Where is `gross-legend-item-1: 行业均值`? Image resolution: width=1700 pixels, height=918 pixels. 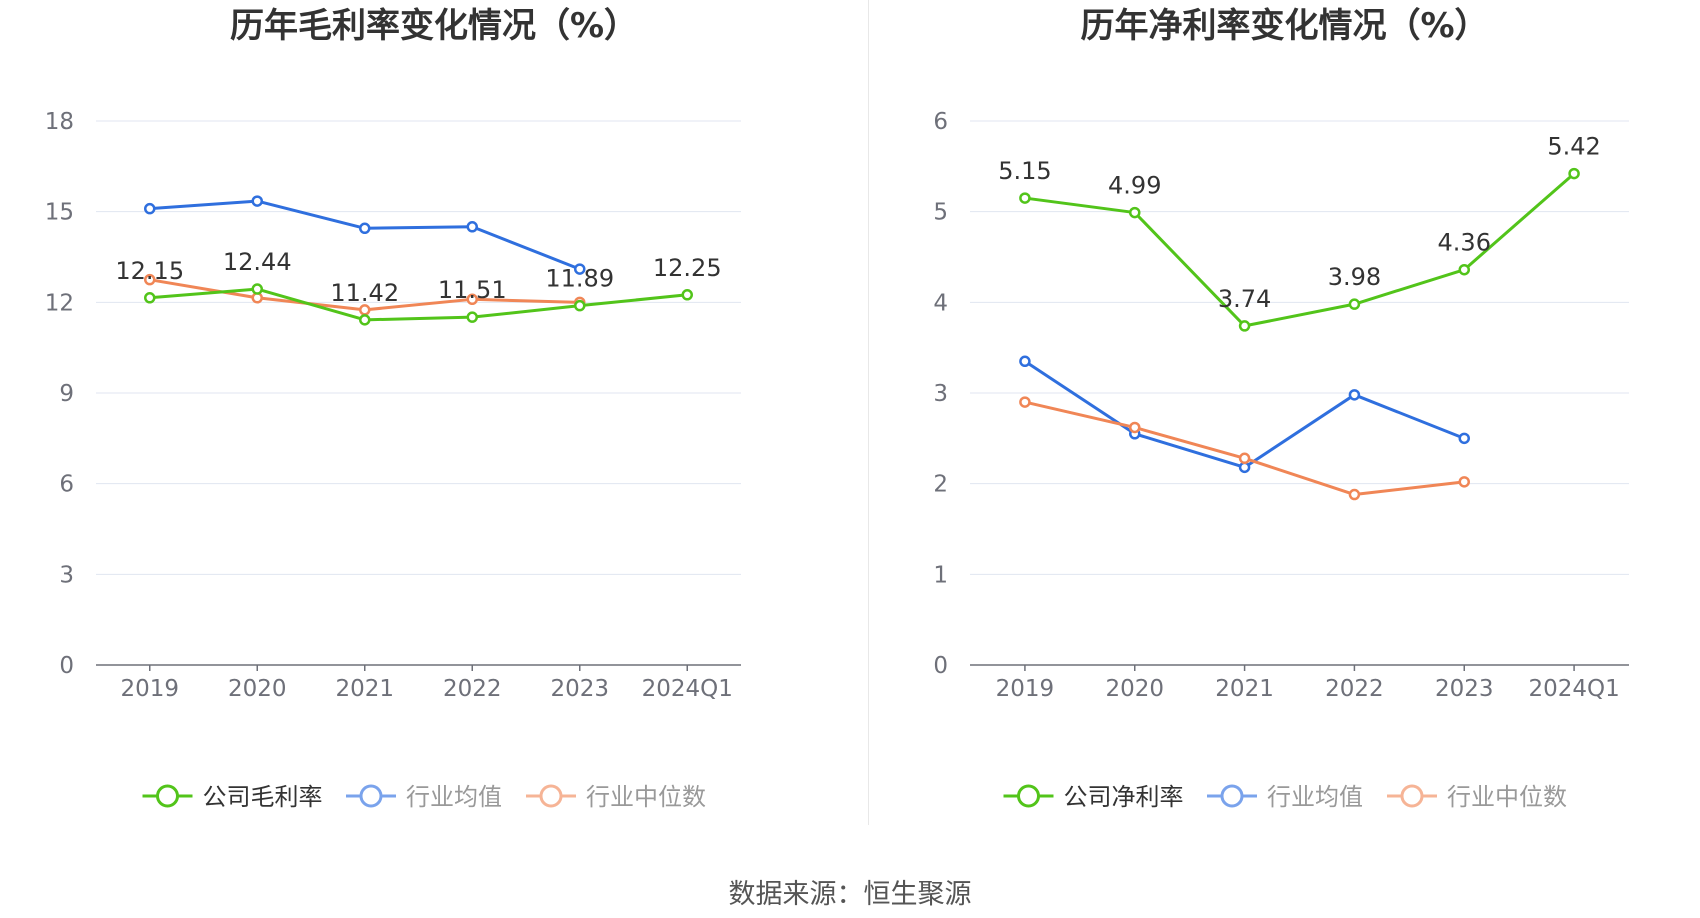 gross-legend-item-1: 行业均值 is located at coordinates (424, 797).